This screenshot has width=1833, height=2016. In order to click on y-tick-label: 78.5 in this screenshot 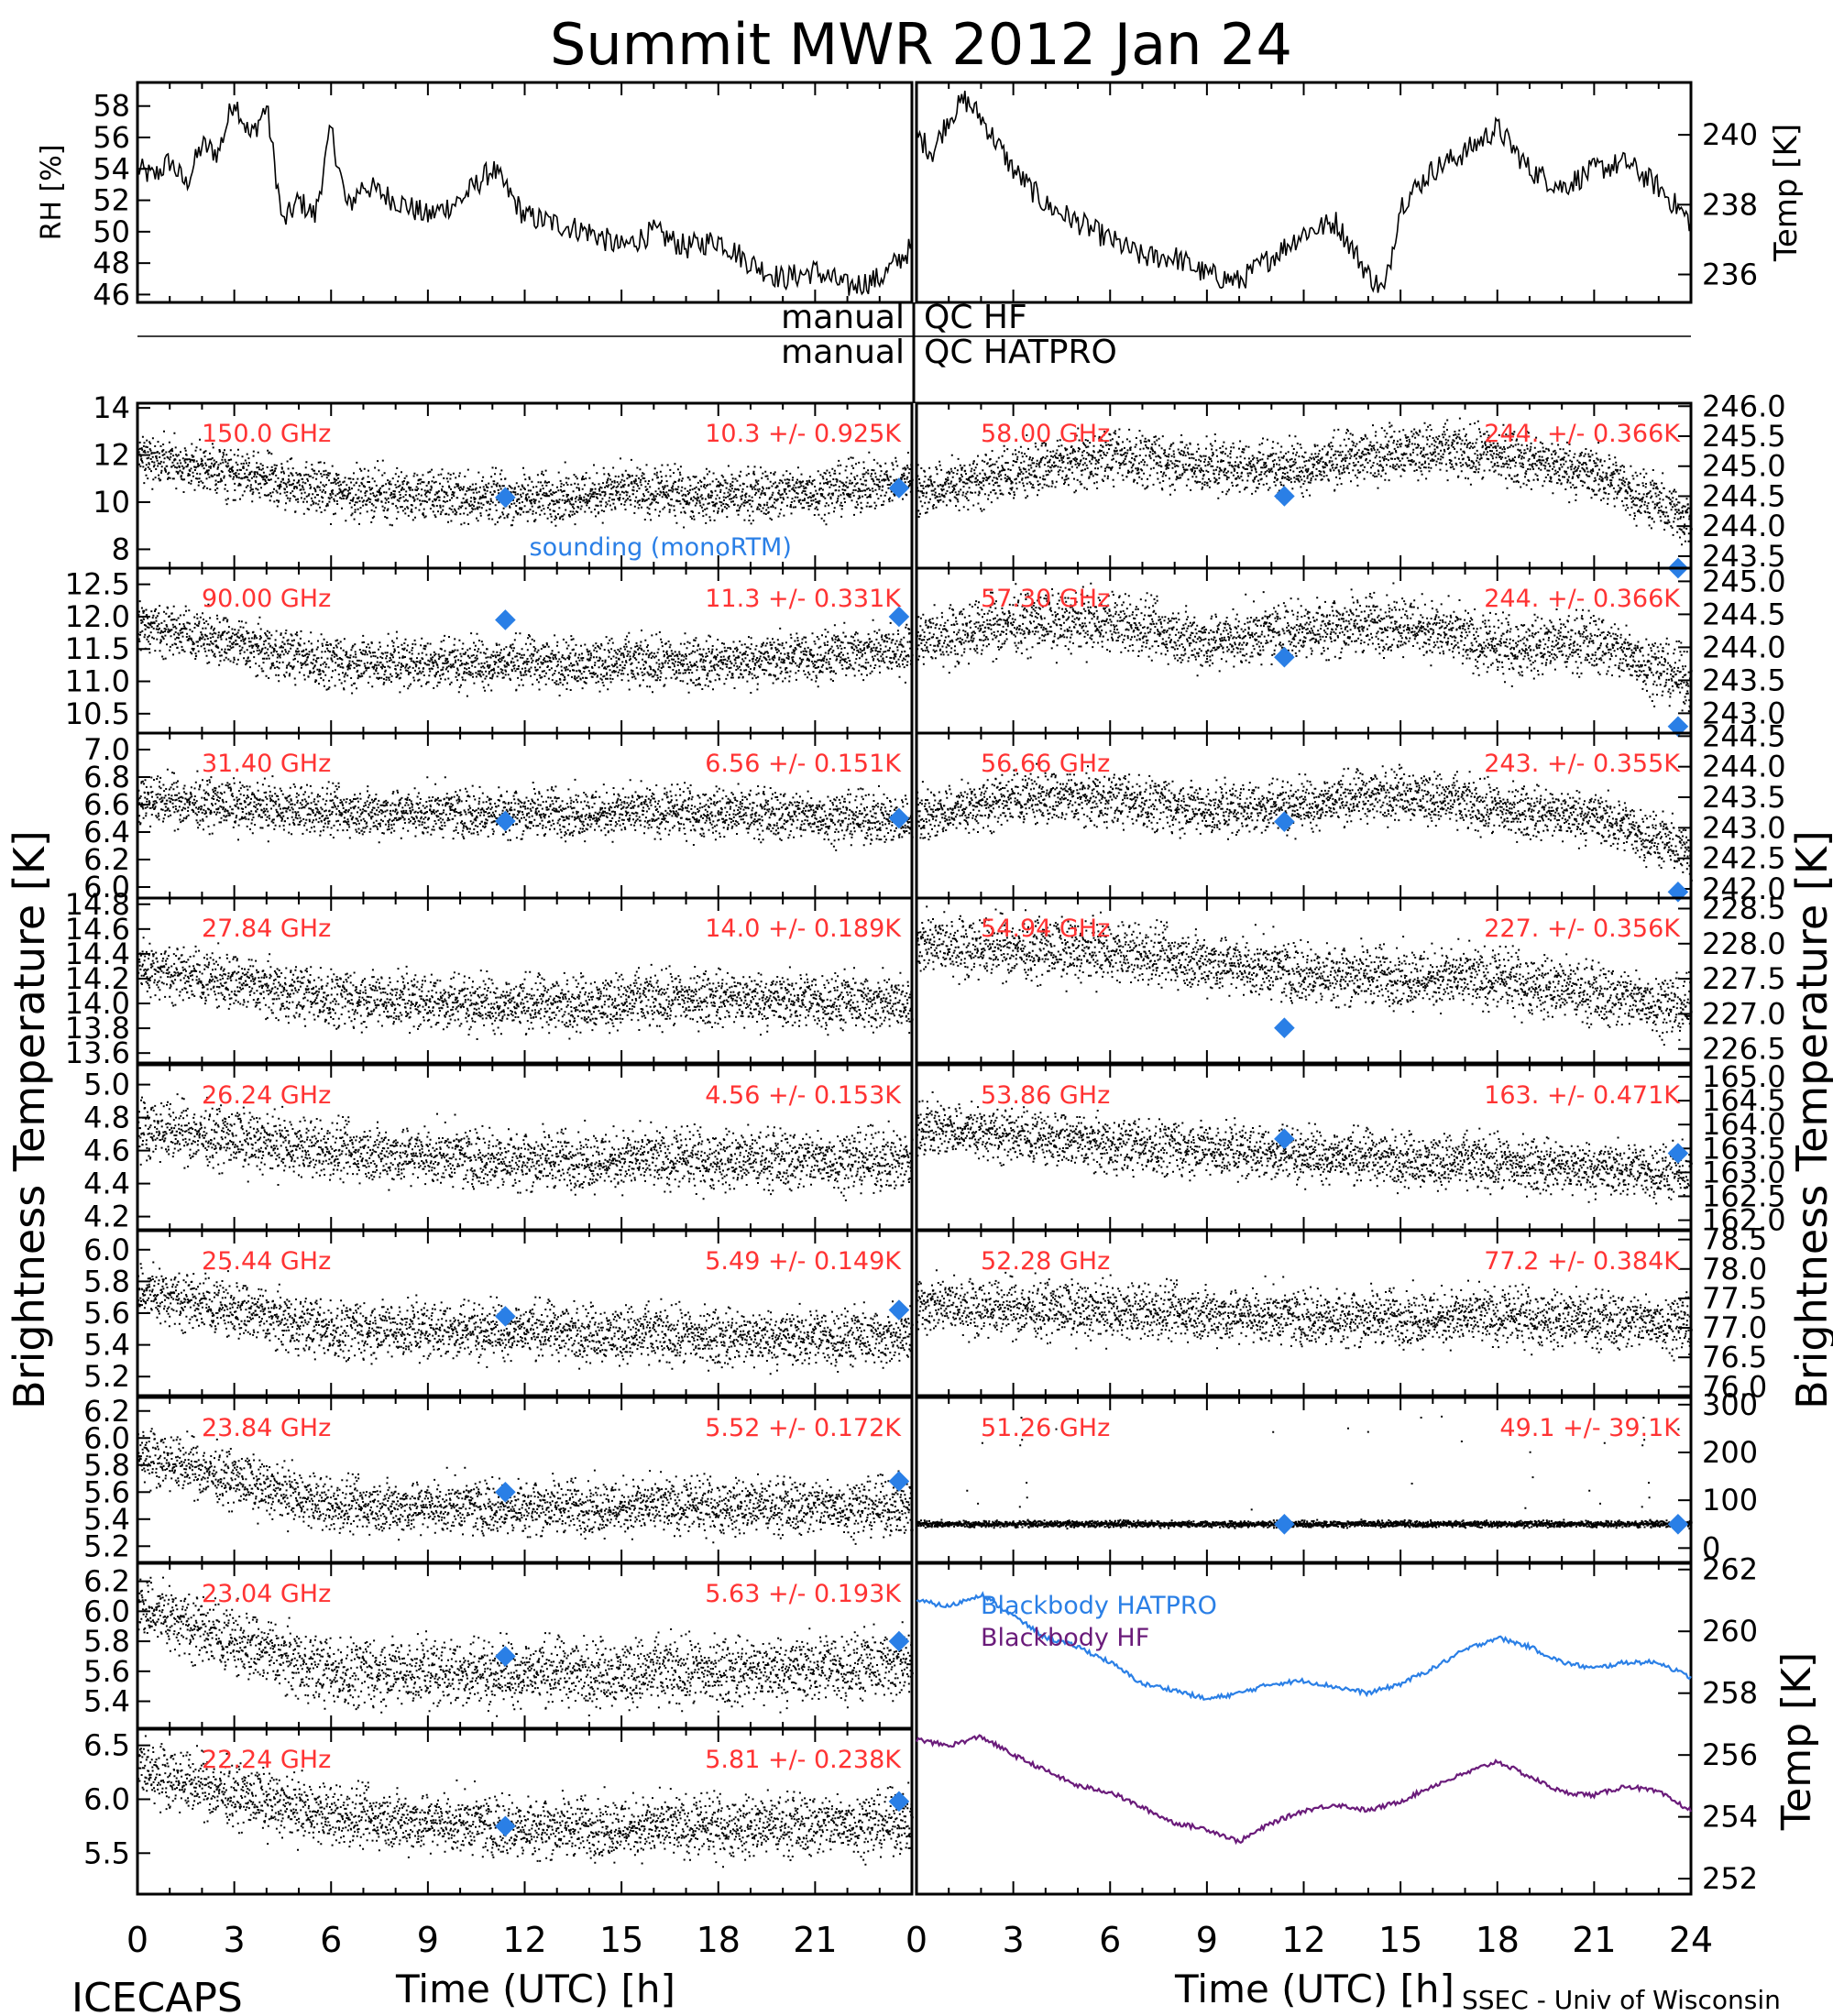, I will do `click(1734, 1239)`.